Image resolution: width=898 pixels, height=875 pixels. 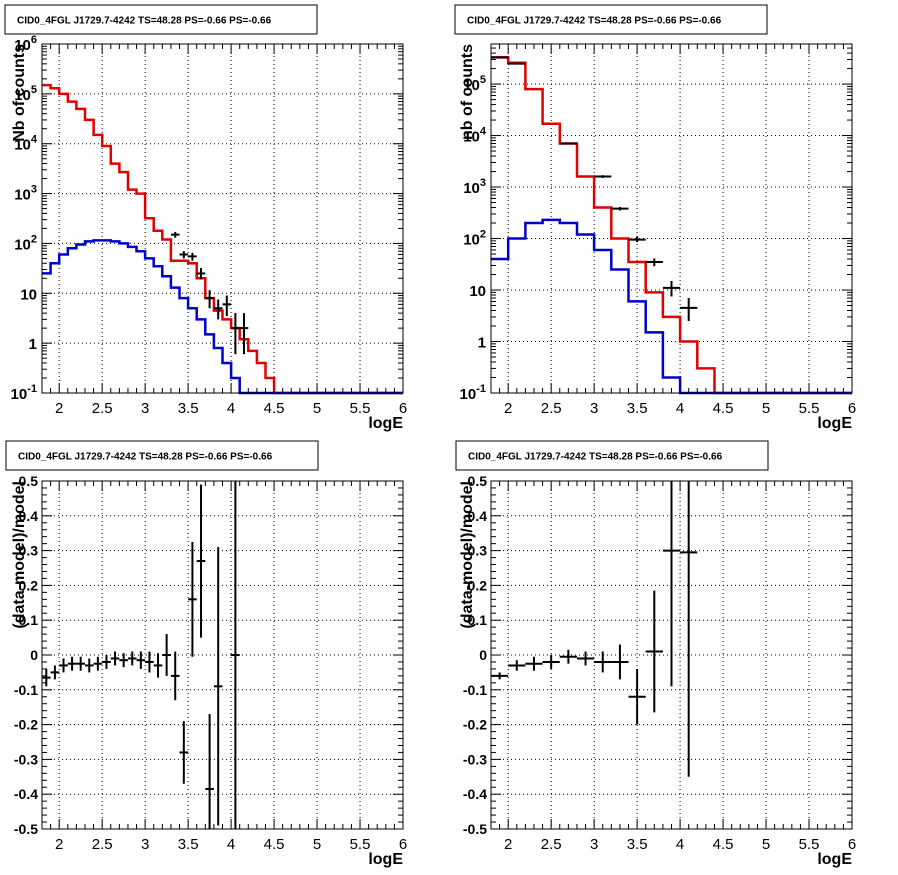 I want to click on y-tick-label: -0.2, so click(x=26, y=725).